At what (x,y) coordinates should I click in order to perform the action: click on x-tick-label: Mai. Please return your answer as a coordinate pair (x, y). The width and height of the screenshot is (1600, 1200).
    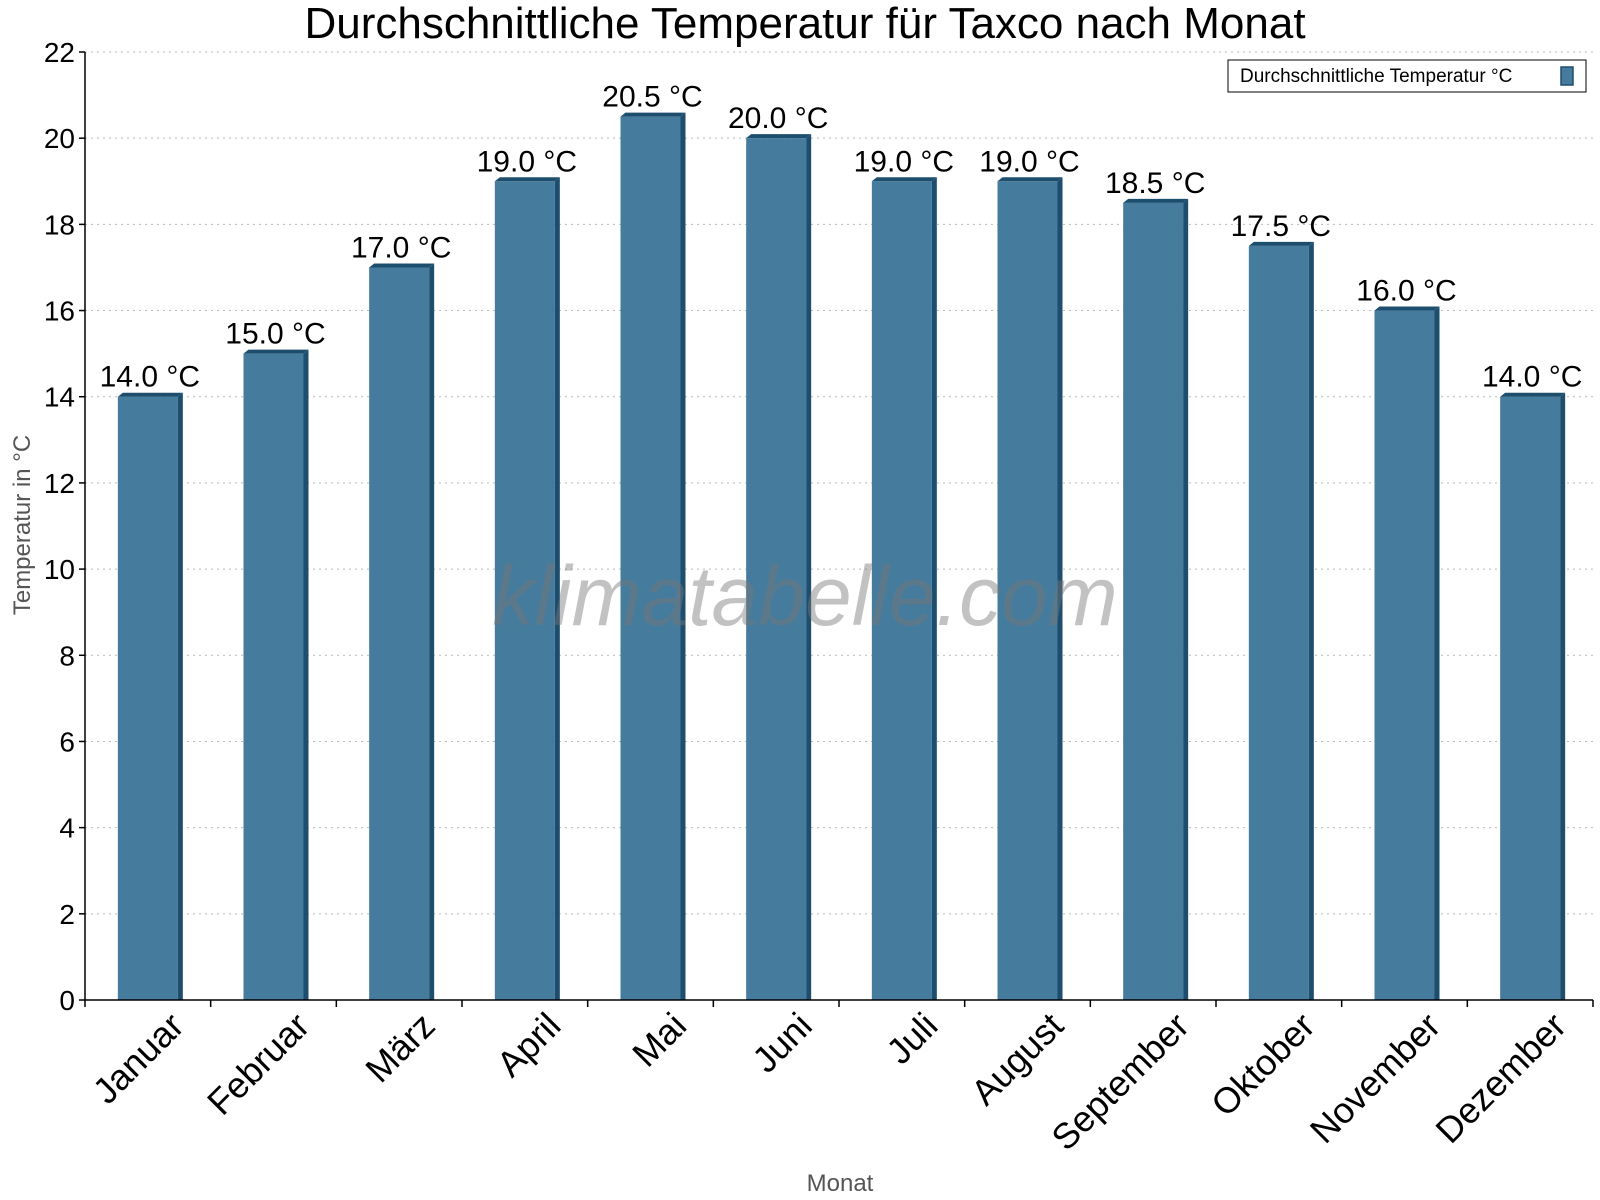
    Looking at the image, I should click on (659, 1040).